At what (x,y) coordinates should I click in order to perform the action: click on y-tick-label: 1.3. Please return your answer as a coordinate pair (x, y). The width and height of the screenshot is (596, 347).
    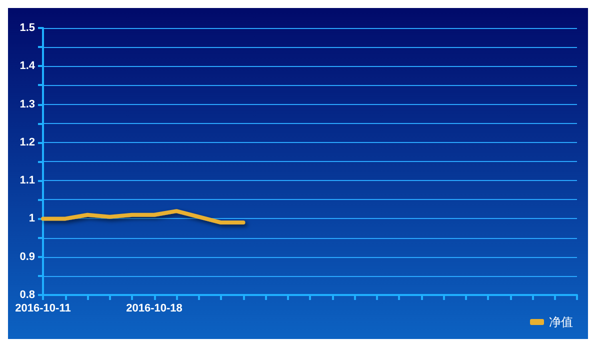
    Looking at the image, I should click on (27, 104).